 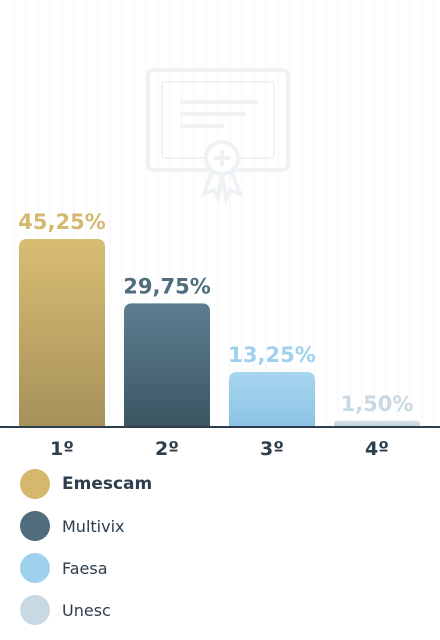 I want to click on rank-label-2: 2º, so click(x=167, y=449).